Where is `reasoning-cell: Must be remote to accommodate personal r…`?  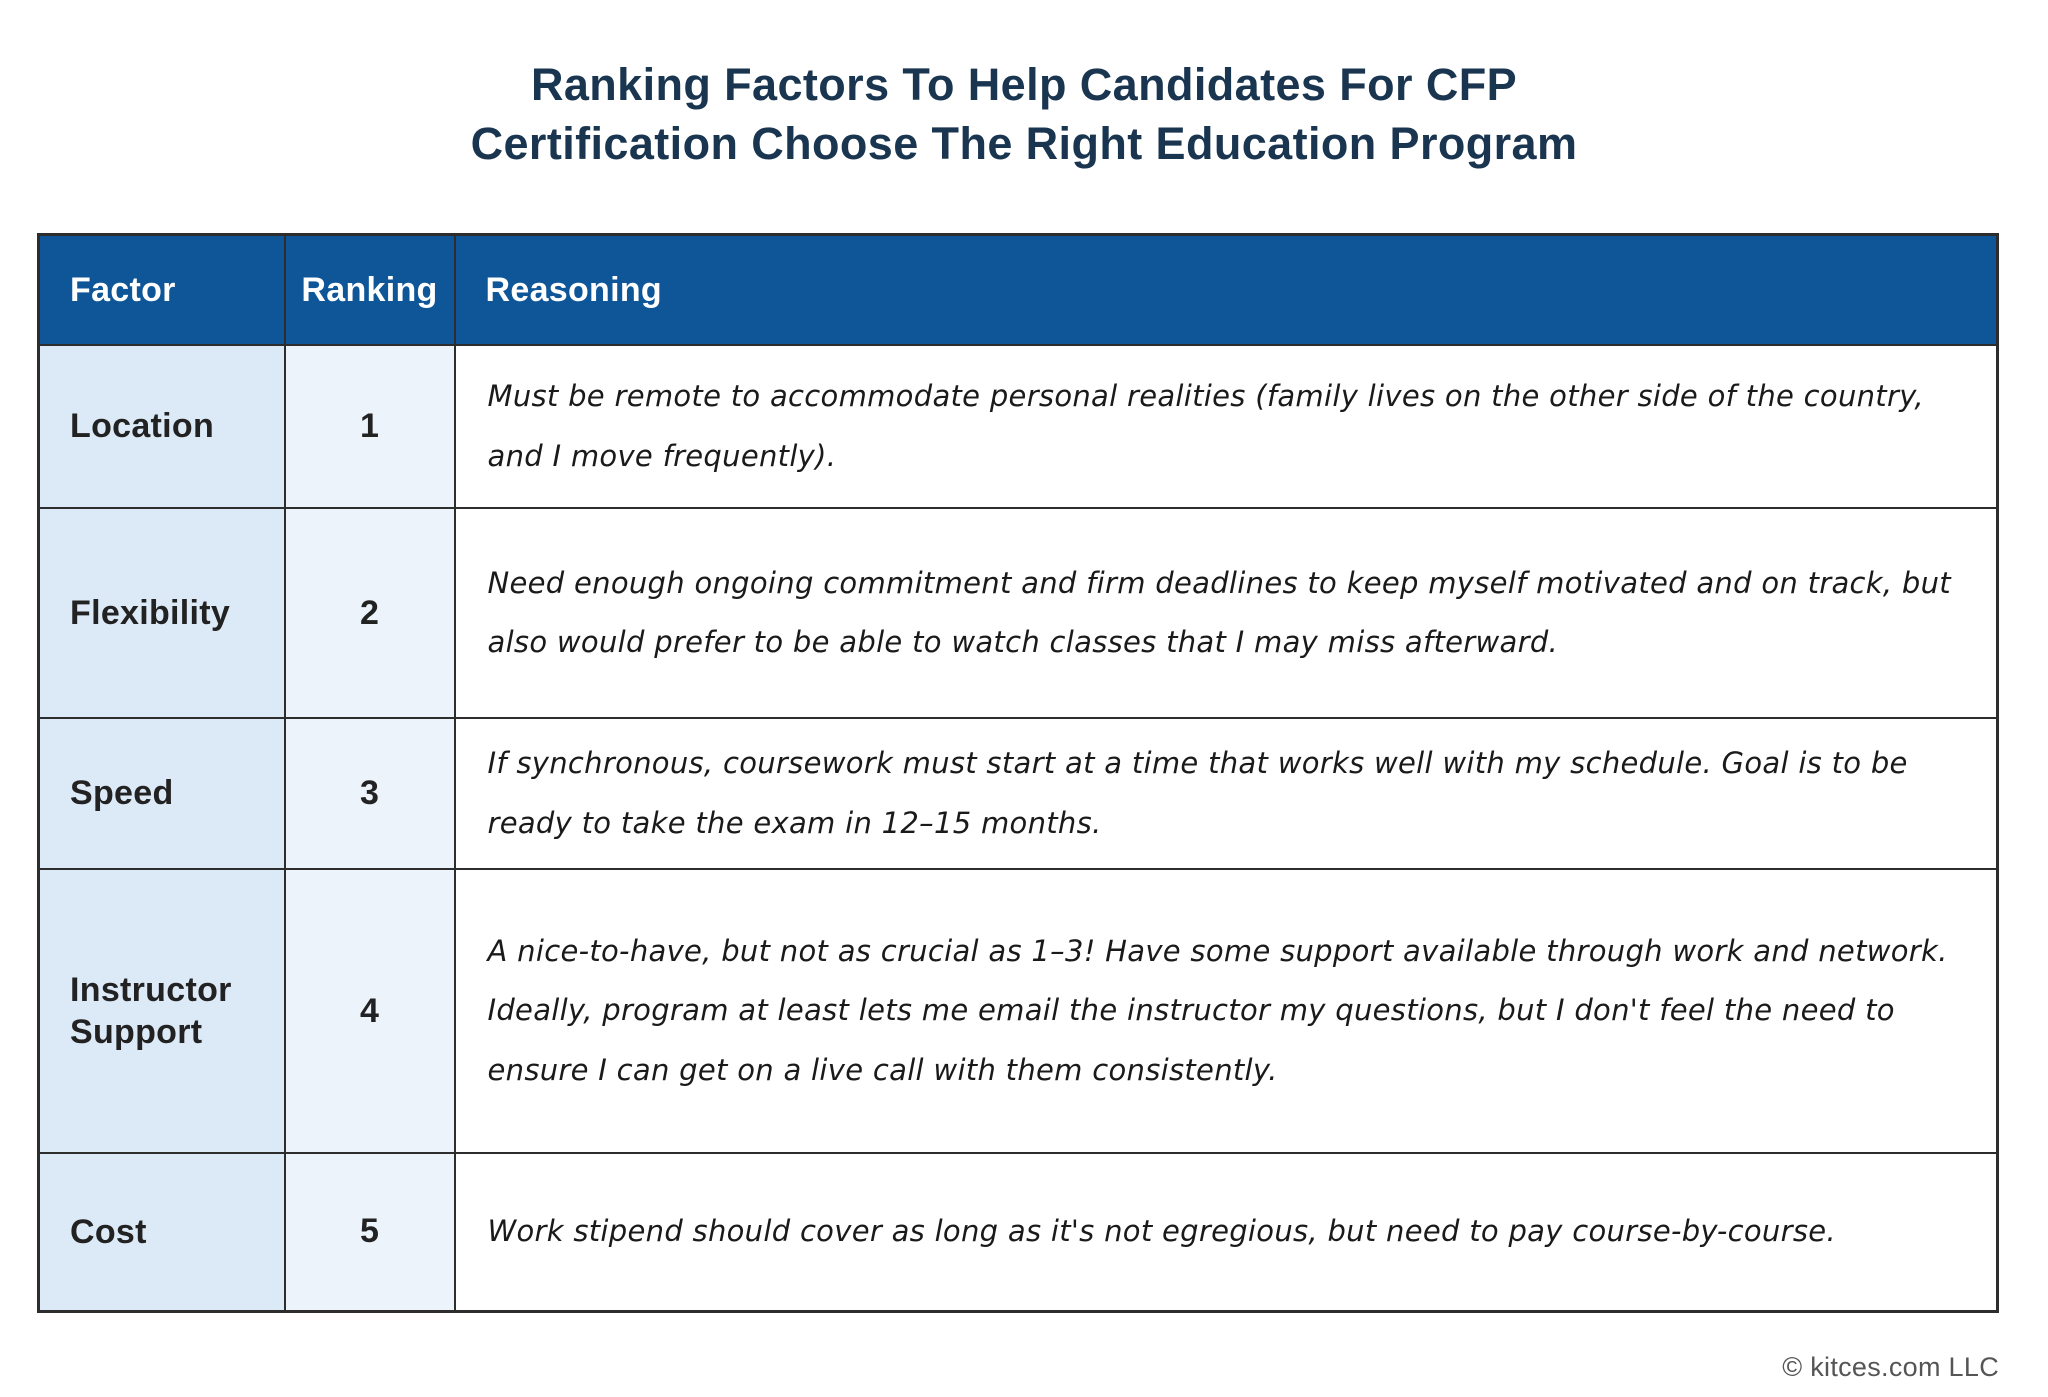
reasoning-cell: Must be remote to accommodate personal r… is located at coordinates (1226, 426).